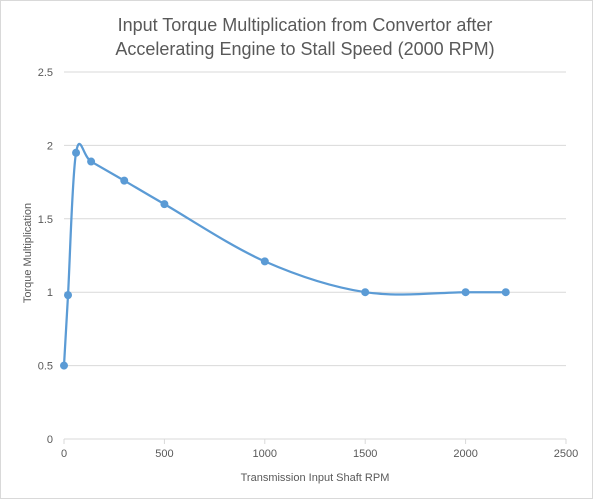 Image resolution: width=593 pixels, height=499 pixels. I want to click on x-axis-label: Transmission Input Shaft RPM, so click(315, 478).